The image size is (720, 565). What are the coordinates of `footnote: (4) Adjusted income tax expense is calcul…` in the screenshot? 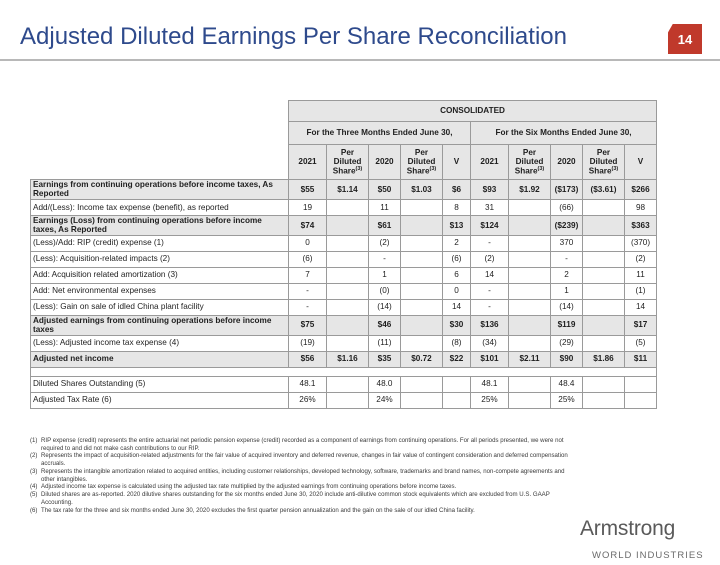 It's located at (304, 487).